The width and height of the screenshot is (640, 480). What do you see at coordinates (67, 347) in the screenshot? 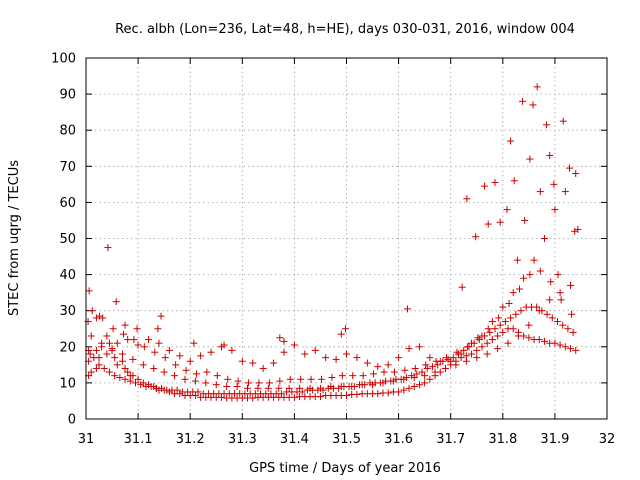
I see `y-tick-label: 20` at bounding box center [67, 347].